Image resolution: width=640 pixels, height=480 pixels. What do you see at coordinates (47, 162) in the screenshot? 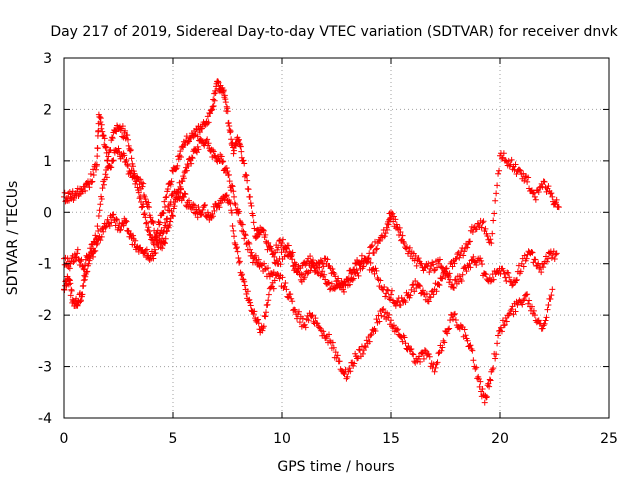
I see `y-tick-label: 1` at bounding box center [47, 162].